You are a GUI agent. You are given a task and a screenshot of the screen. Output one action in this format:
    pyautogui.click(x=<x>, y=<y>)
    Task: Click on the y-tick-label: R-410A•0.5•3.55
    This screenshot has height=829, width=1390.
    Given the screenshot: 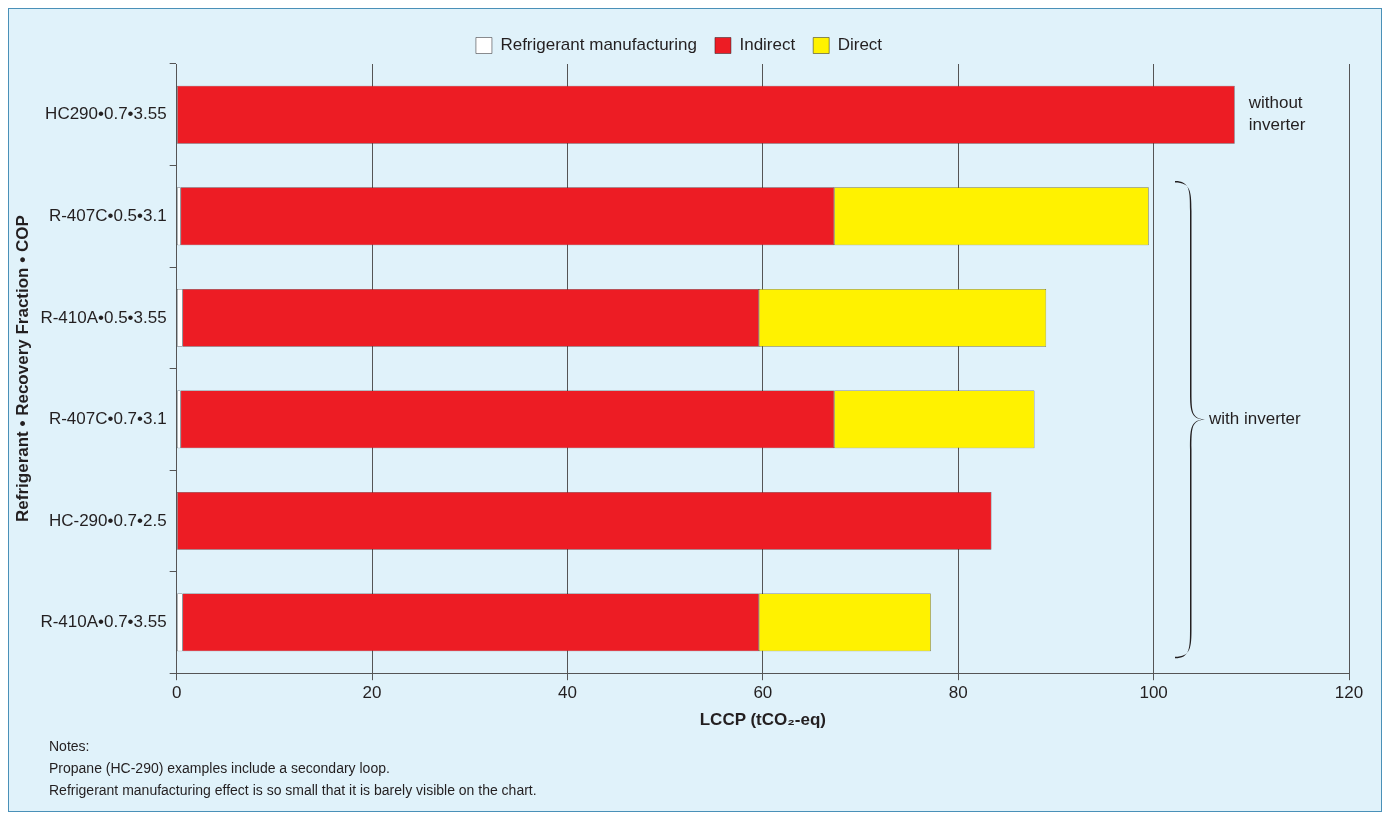 What is the action you would take?
    pyautogui.click(x=103, y=317)
    